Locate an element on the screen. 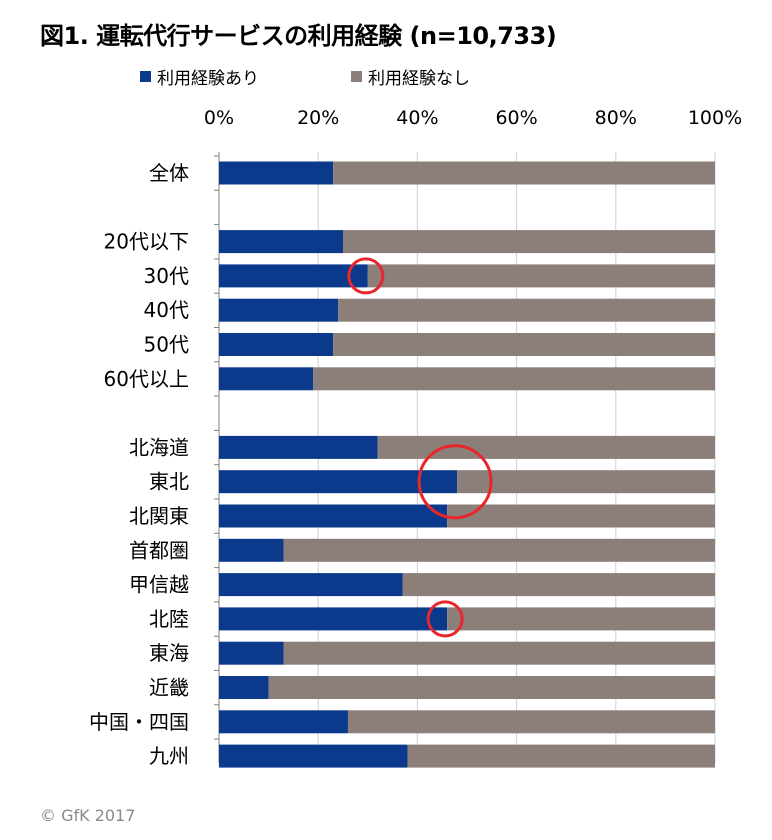  chart-title: 図1. 運転代行サービスの利用経験 (n=10,733) is located at coordinates (298, 36).